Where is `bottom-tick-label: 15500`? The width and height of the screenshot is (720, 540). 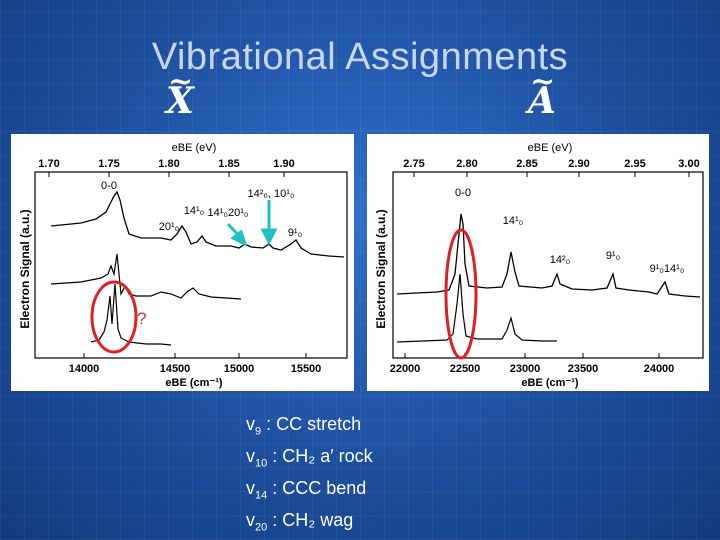 bottom-tick-label: 15500 is located at coordinates (306, 369).